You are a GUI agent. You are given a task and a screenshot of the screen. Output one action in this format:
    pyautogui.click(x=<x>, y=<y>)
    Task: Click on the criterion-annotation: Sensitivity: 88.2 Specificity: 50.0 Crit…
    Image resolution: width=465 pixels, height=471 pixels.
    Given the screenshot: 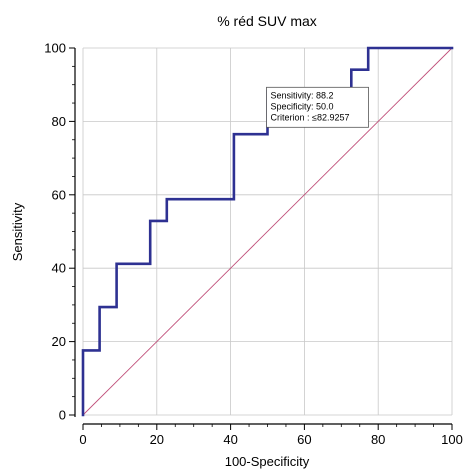 What is the action you would take?
    pyautogui.click(x=317, y=107)
    